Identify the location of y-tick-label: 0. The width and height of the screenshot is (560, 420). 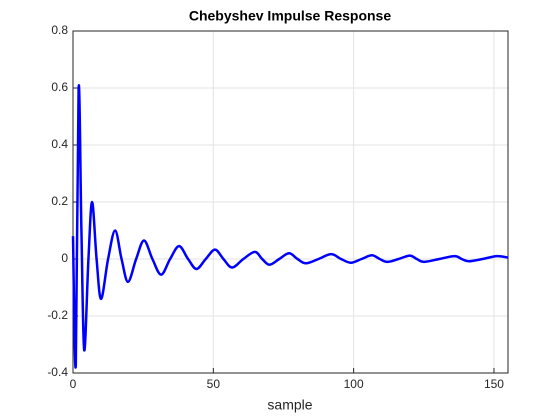
(64, 258).